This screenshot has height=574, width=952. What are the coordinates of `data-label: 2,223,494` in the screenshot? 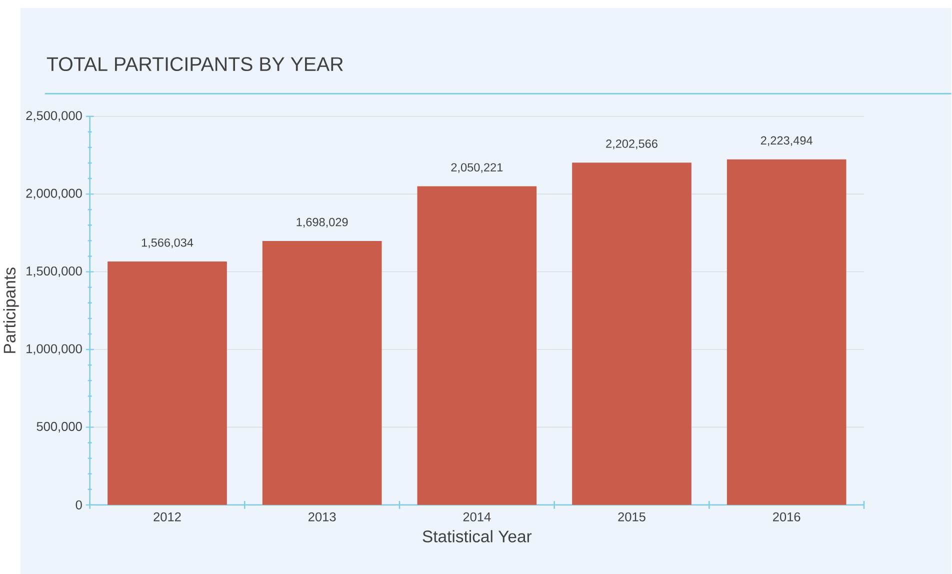 It's located at (786, 141).